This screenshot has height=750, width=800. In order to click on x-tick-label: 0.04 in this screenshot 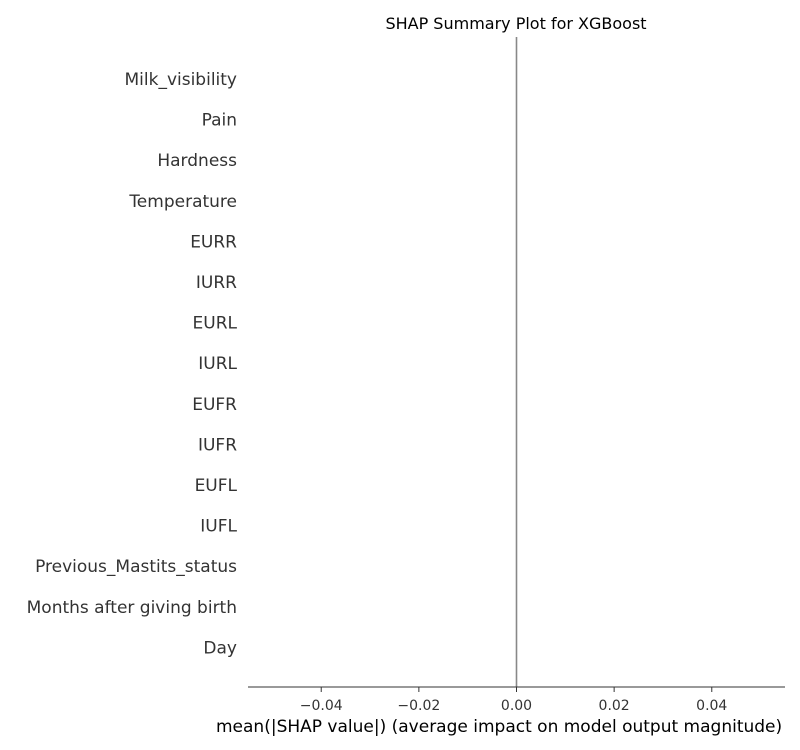, I will do `click(711, 706)`.